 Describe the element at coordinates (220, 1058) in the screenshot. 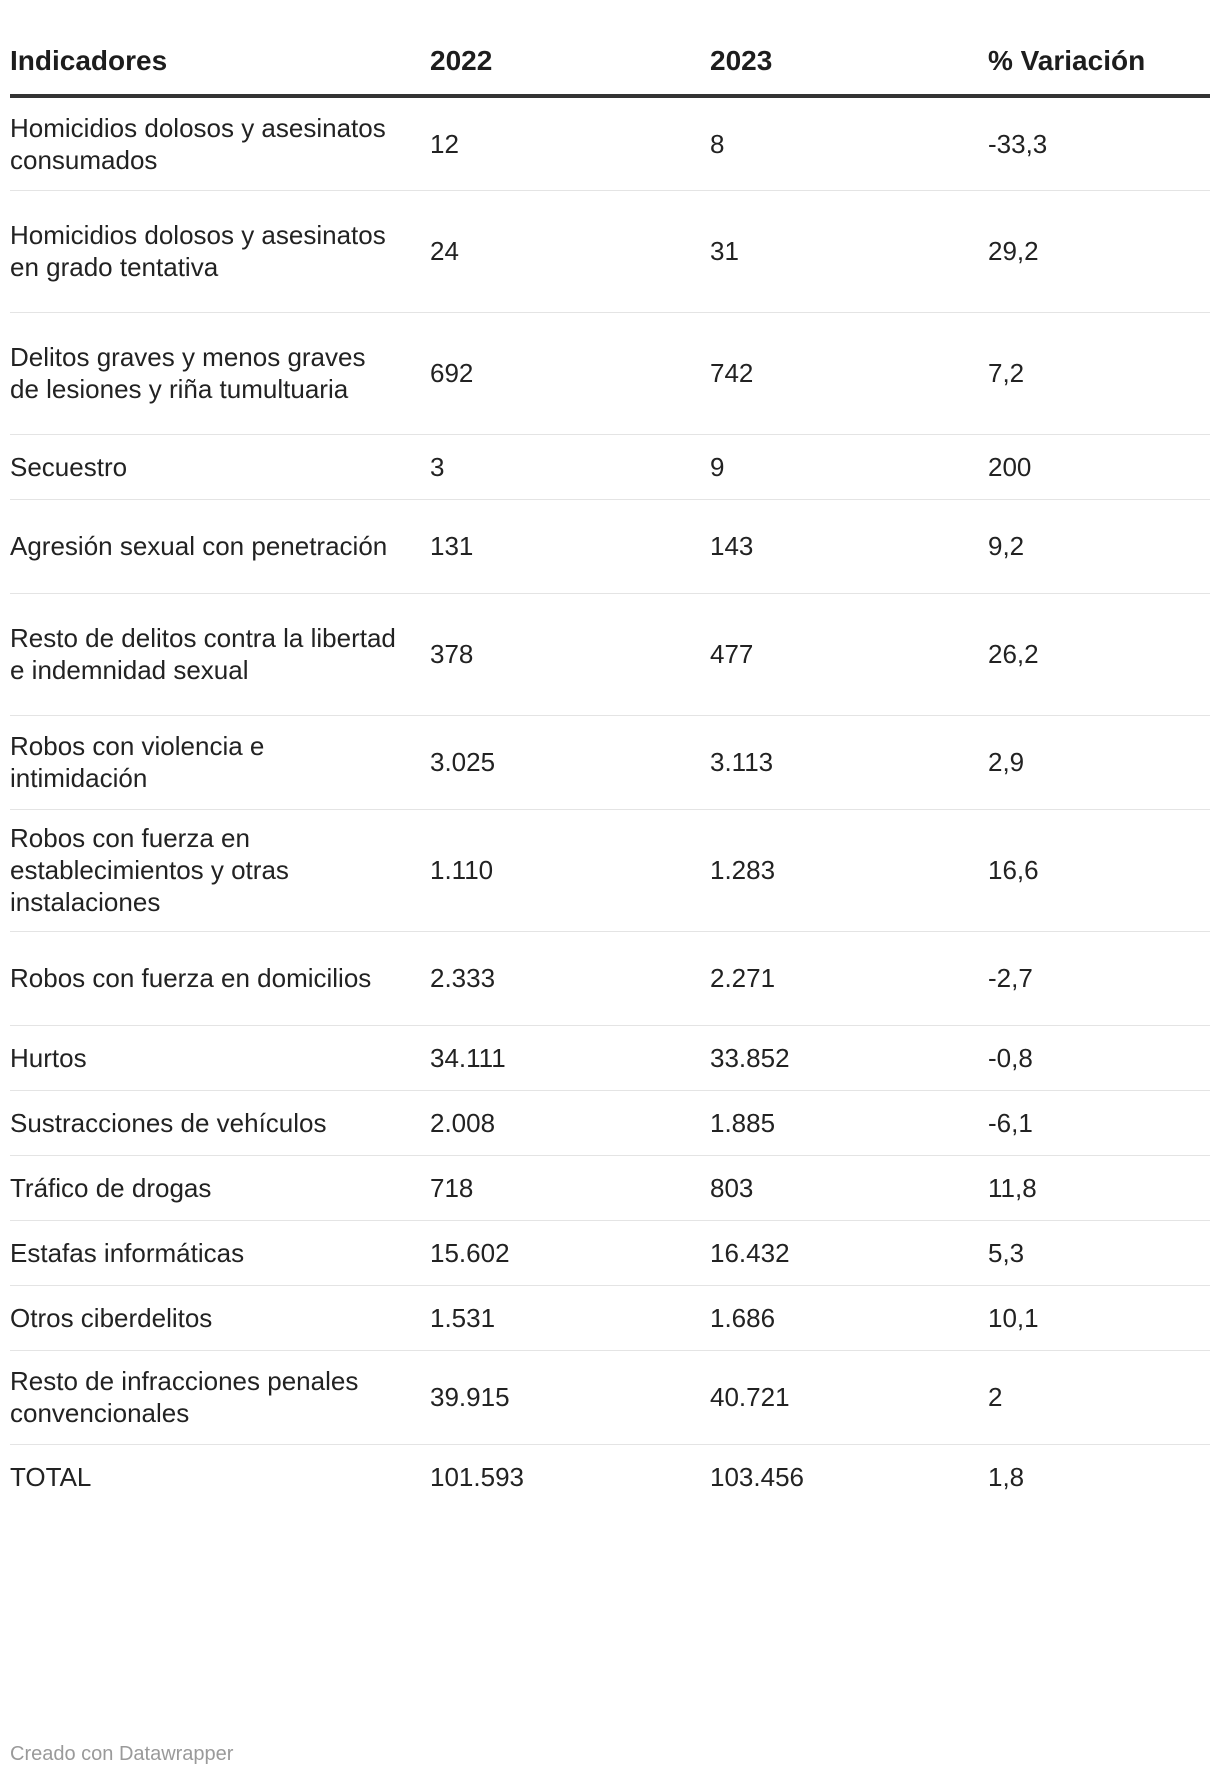

I see `indicator-cell: Hurtos` at that location.